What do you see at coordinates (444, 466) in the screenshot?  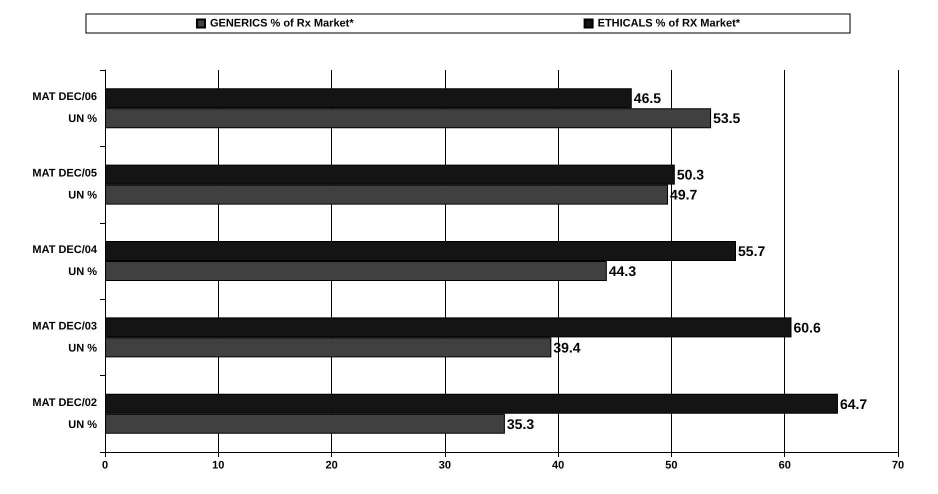 I see `x-tick-label: 30` at bounding box center [444, 466].